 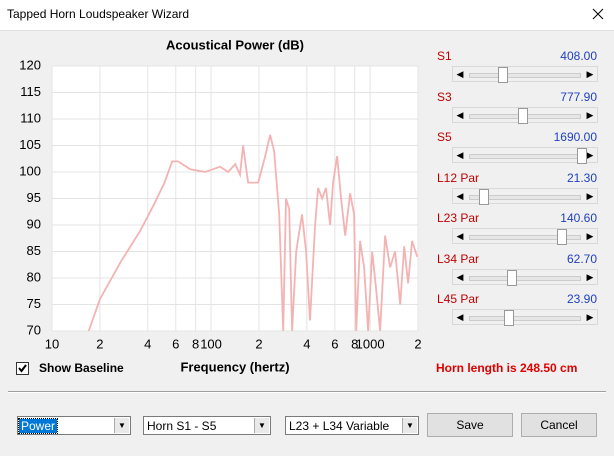 What do you see at coordinates (458, 177) in the screenshot?
I see `parameter-label: L12 Par` at bounding box center [458, 177].